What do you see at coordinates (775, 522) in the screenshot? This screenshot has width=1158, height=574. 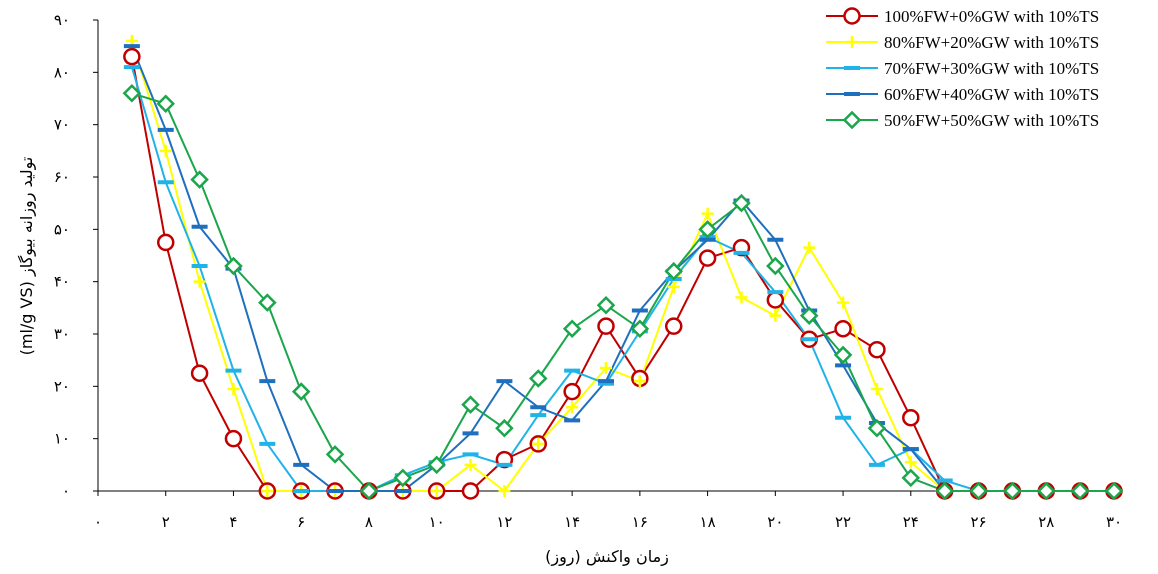 I see `x-tick-label: ۲۰` at bounding box center [775, 522].